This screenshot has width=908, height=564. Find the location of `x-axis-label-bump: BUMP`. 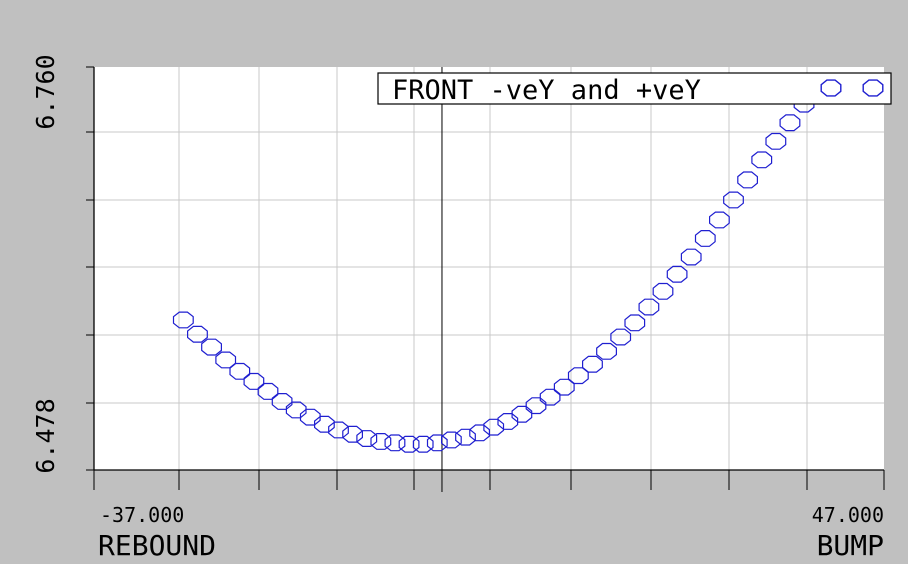

x-axis-label-bump: BUMP is located at coordinates (850, 545).